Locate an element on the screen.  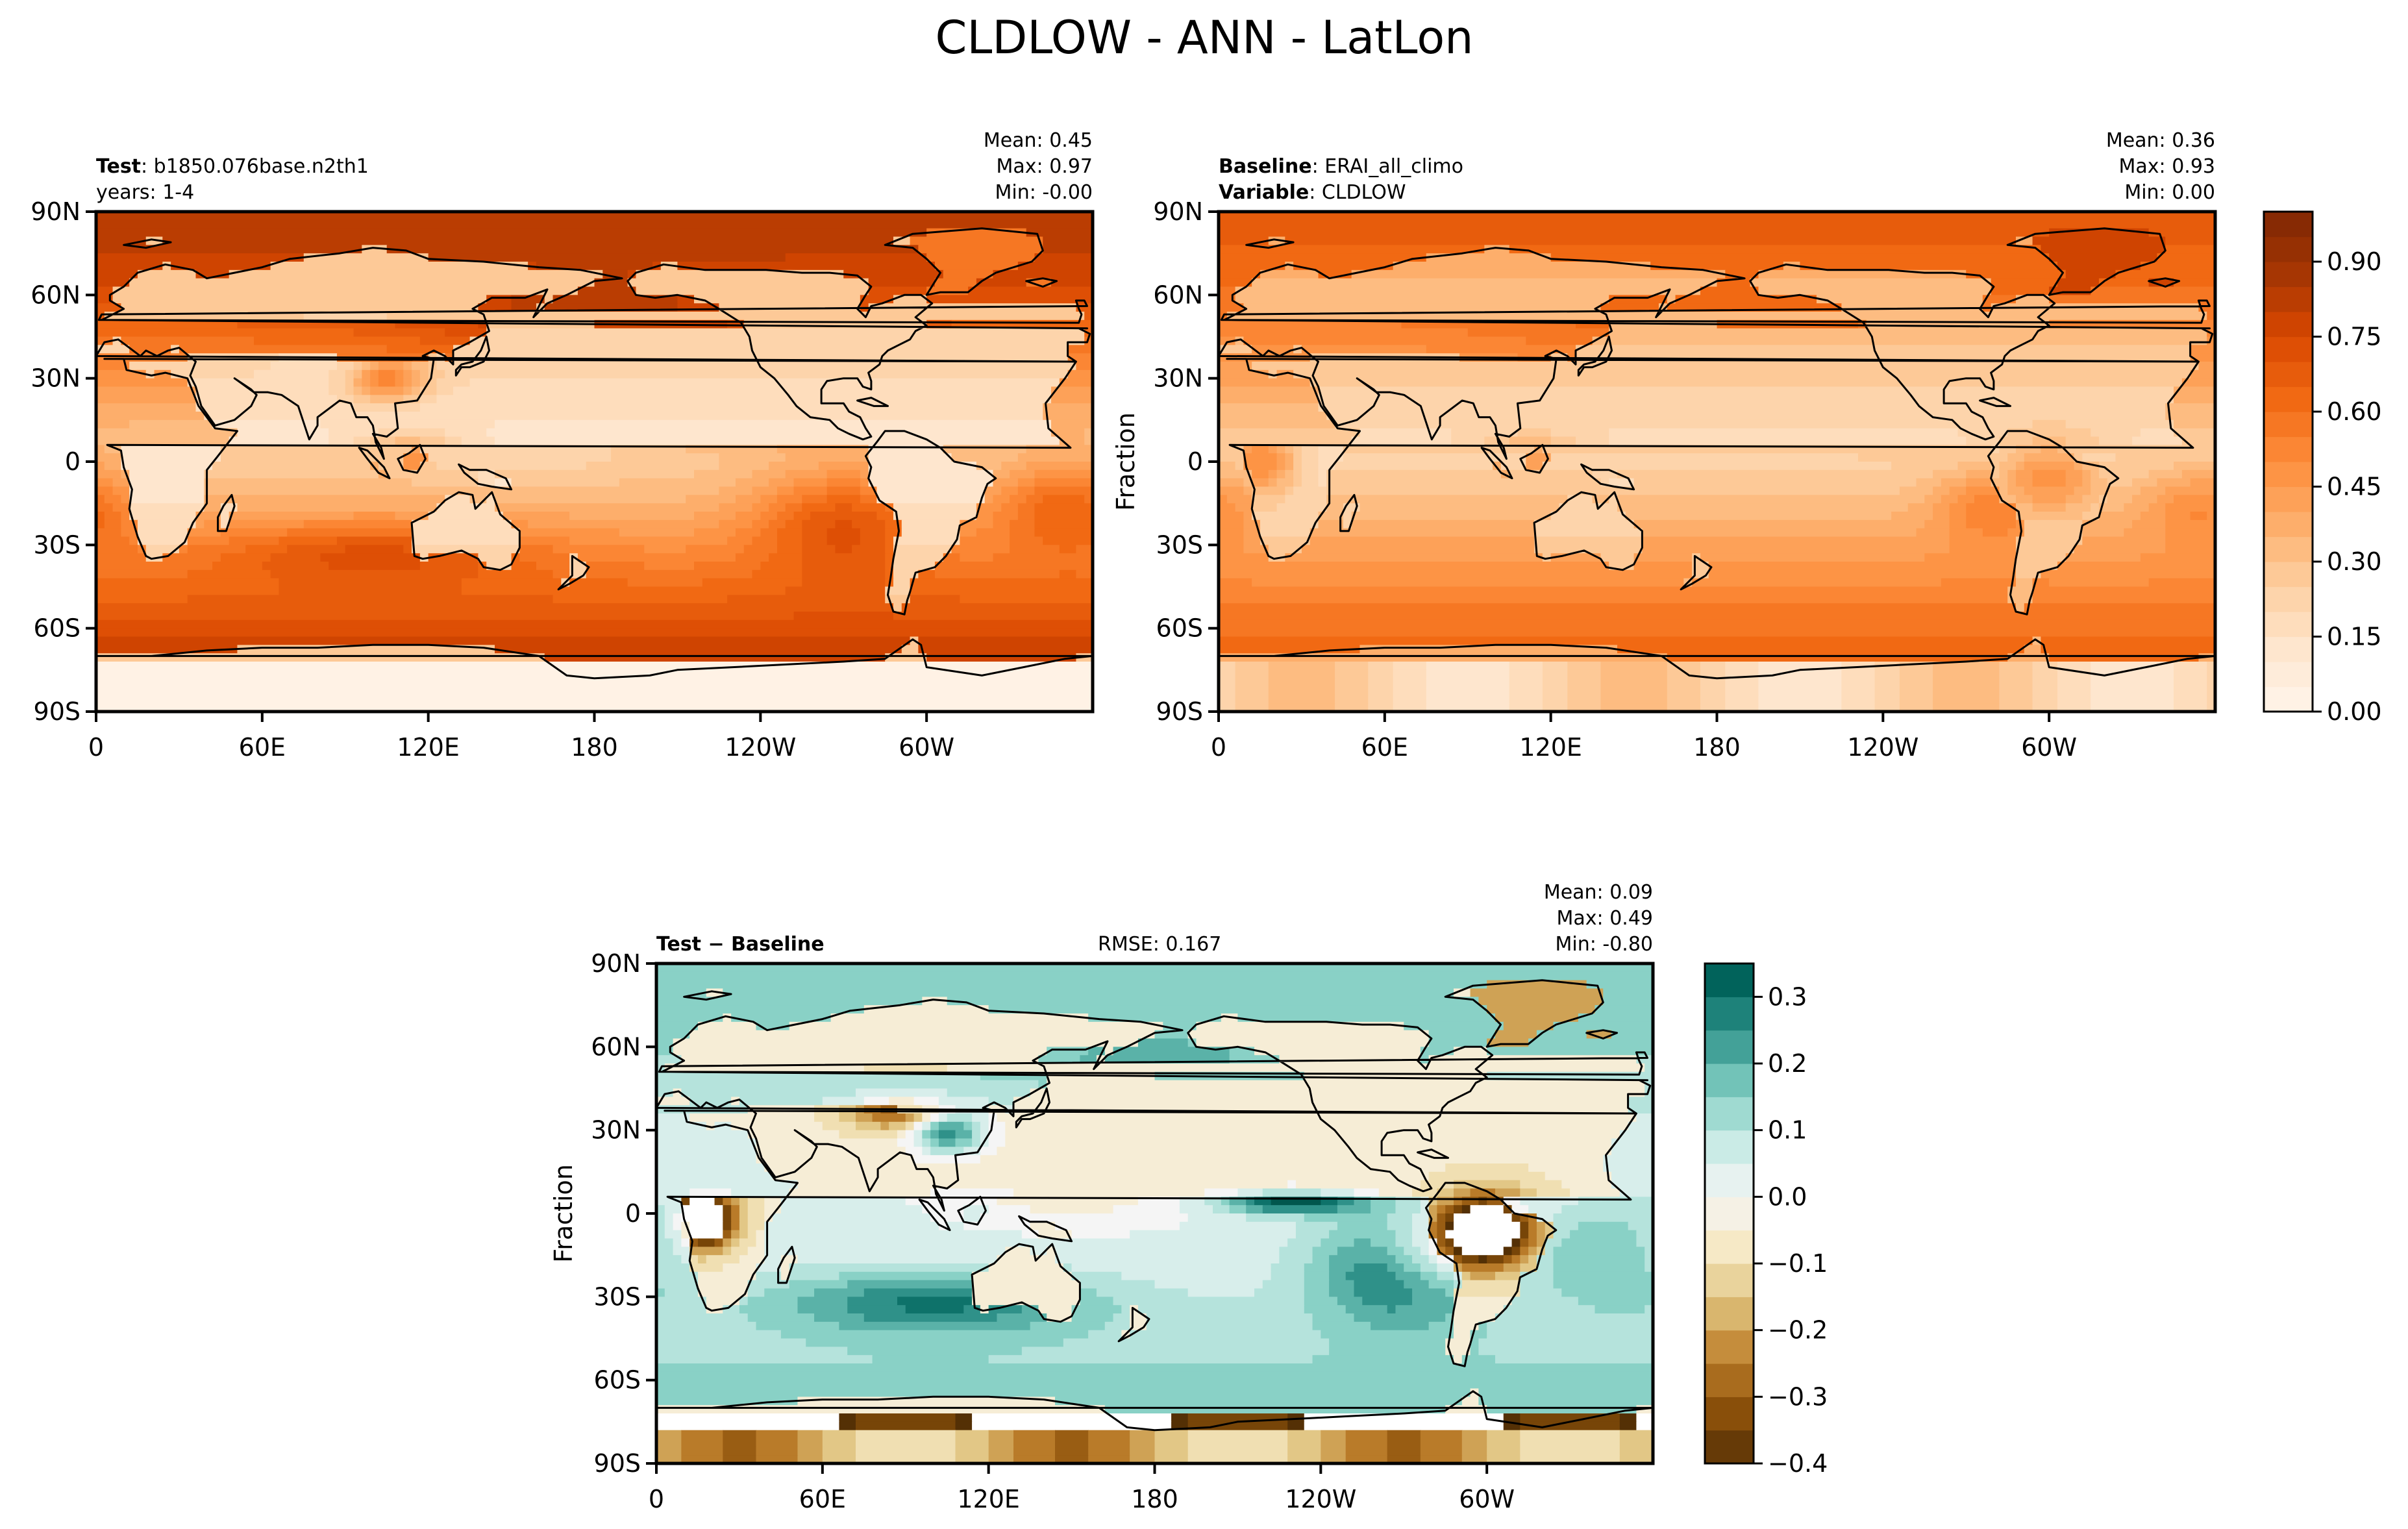
stat-min: Min: -0.00 is located at coordinates (1044, 192).